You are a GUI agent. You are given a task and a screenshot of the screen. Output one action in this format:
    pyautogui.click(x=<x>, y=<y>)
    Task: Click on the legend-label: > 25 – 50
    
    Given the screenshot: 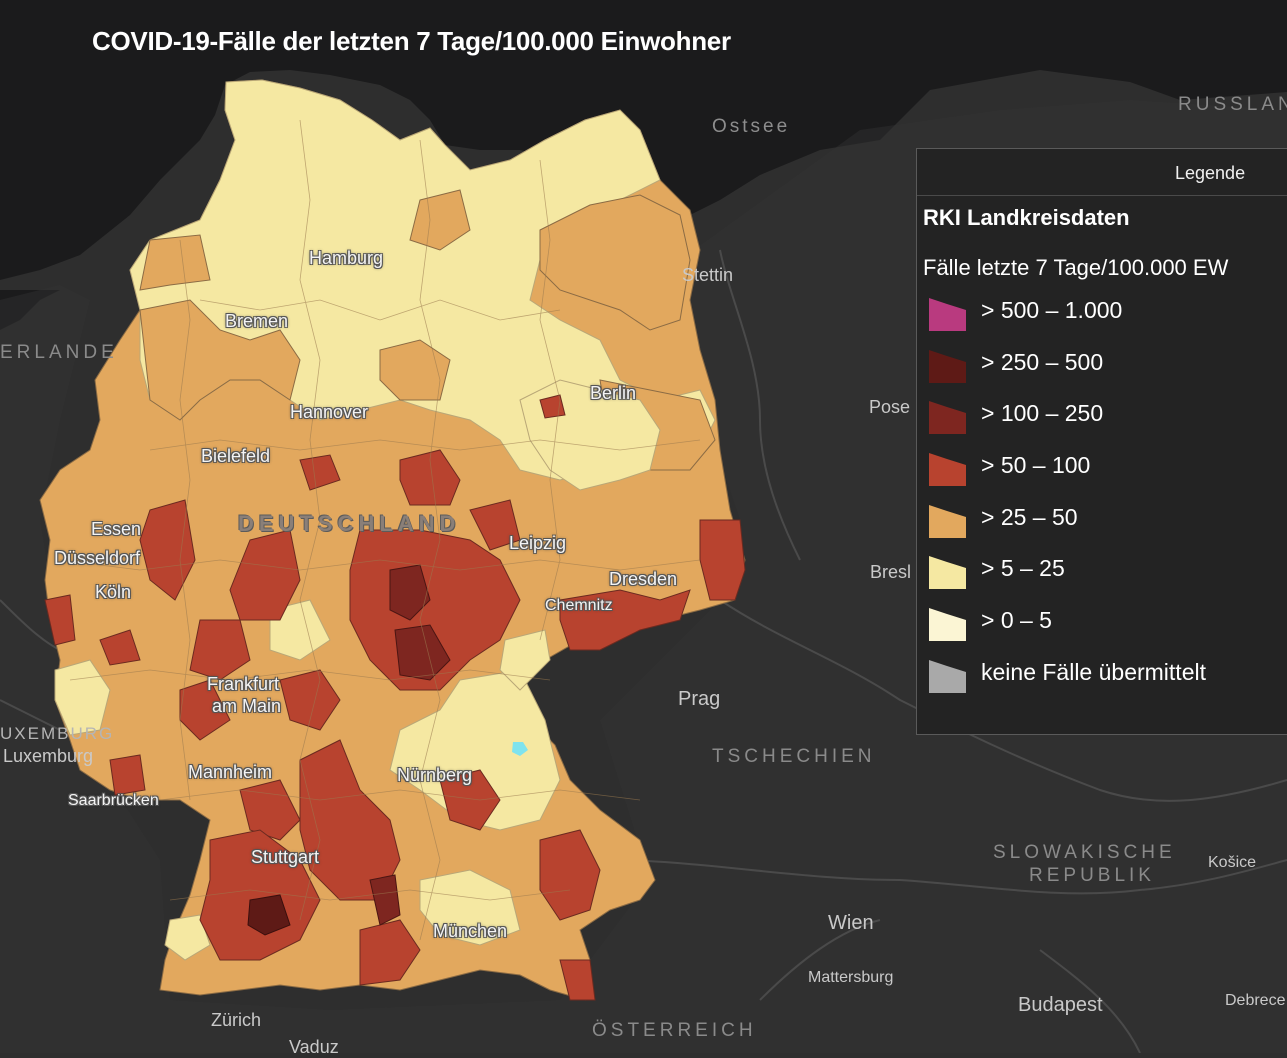 What is the action you would take?
    pyautogui.click(x=1029, y=516)
    